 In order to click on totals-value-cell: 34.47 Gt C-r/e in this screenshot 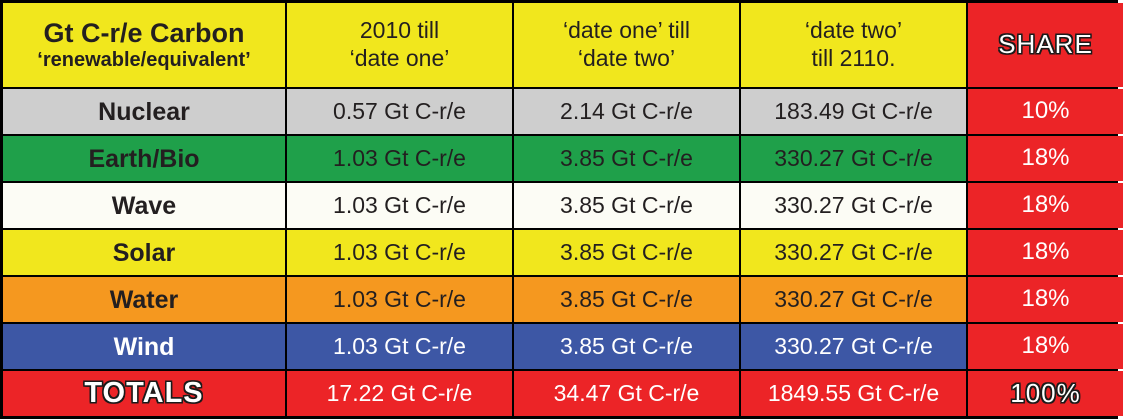, I will do `click(626, 393)`.